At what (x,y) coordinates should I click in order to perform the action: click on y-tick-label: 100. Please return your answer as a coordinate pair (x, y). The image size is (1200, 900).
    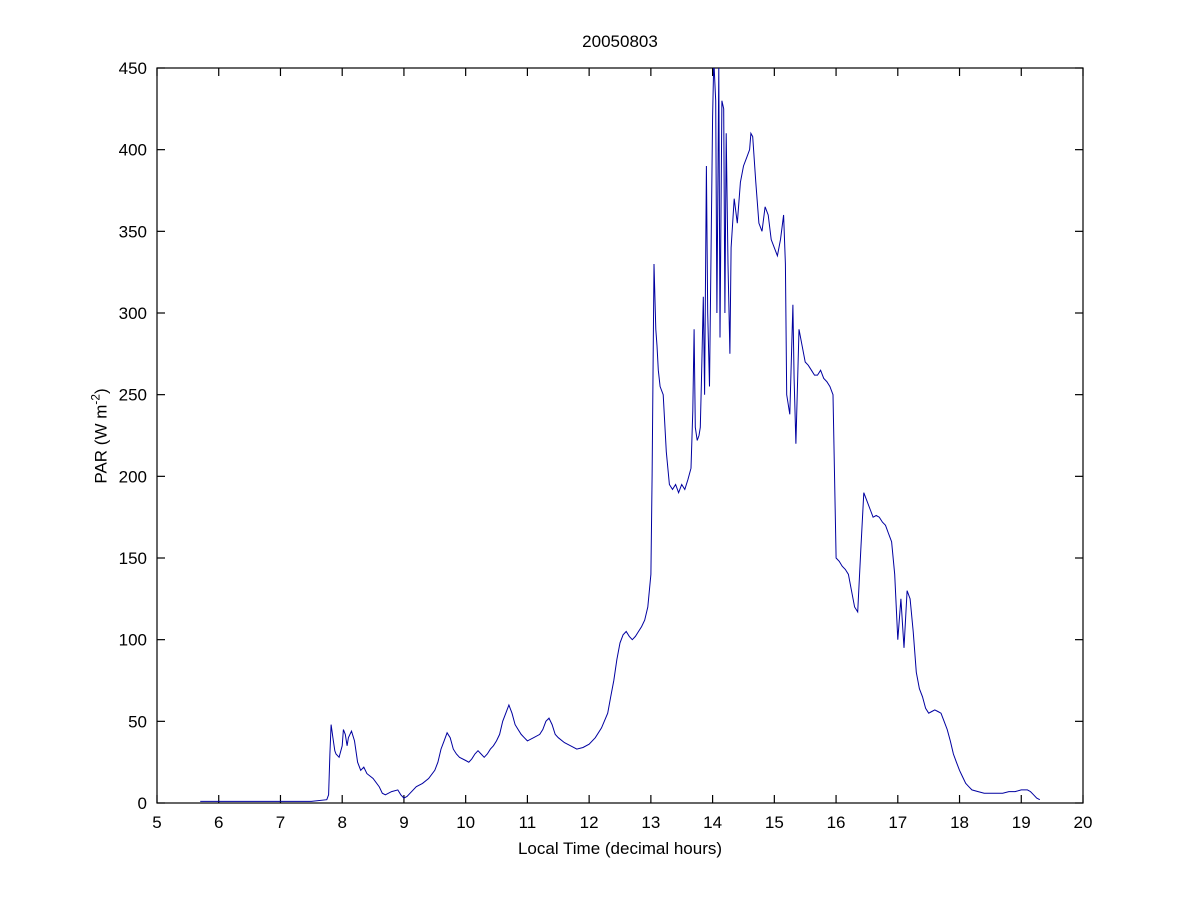
    Looking at the image, I should click on (133, 640).